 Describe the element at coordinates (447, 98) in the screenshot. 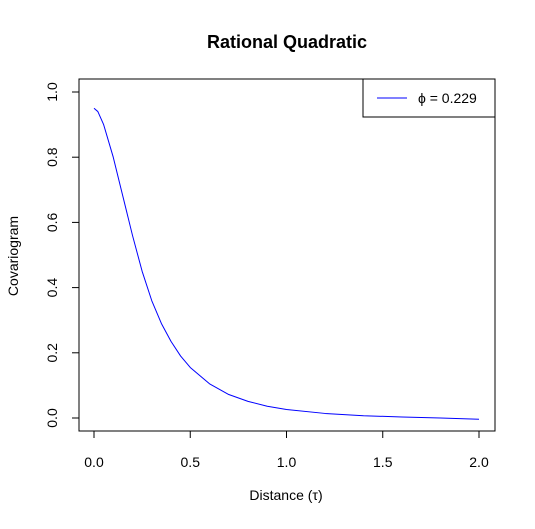

I see `legend-label: ϕ = 0.229` at that location.